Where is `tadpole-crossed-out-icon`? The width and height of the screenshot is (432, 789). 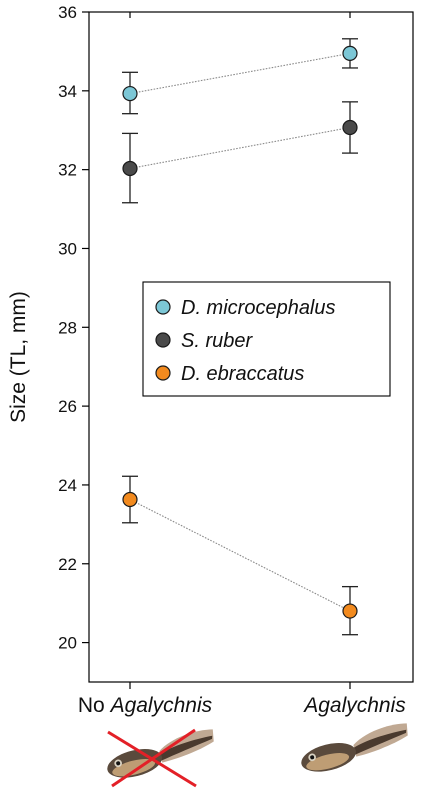
tadpole-crossed-out-icon is located at coordinates (160, 753).